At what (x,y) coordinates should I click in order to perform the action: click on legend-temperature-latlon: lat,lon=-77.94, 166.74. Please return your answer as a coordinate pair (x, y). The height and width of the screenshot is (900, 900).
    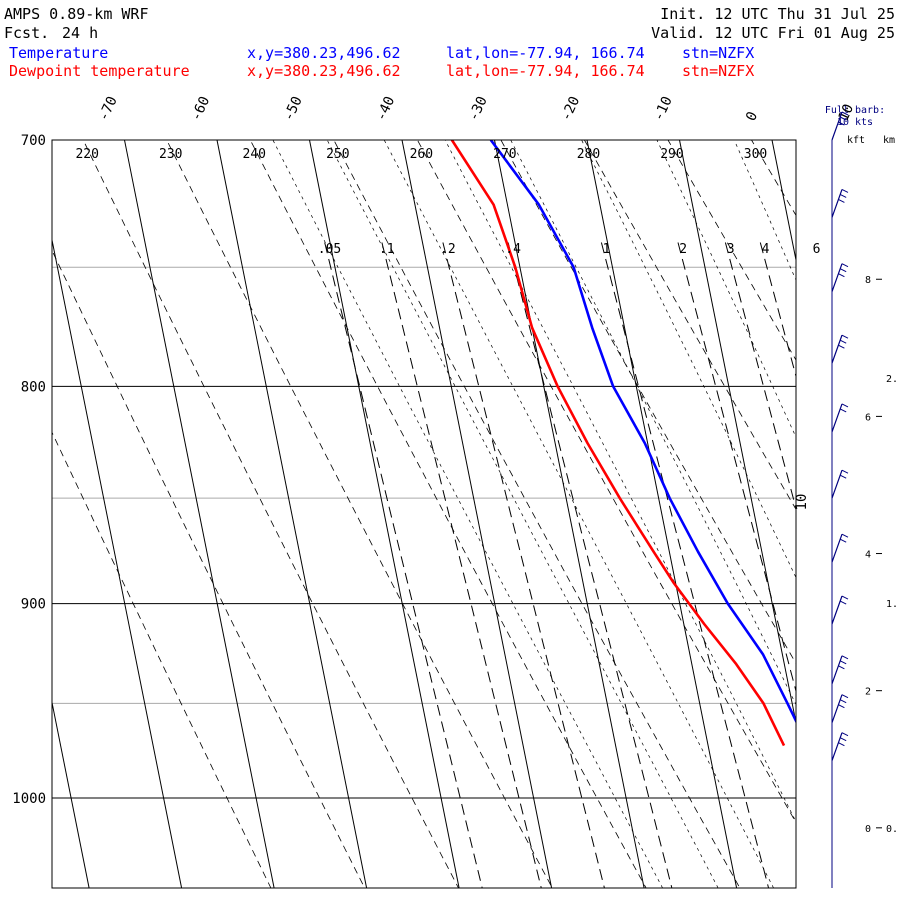
    Looking at the image, I should click on (545, 53).